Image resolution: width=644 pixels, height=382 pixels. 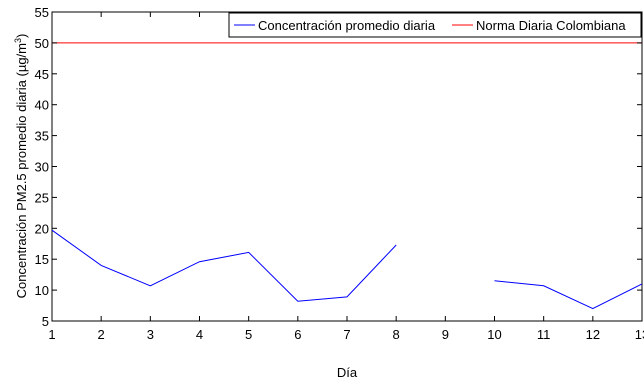 What do you see at coordinates (551, 25) in the screenshot?
I see `legend-label-norm: Norma Diaria Colombiana` at bounding box center [551, 25].